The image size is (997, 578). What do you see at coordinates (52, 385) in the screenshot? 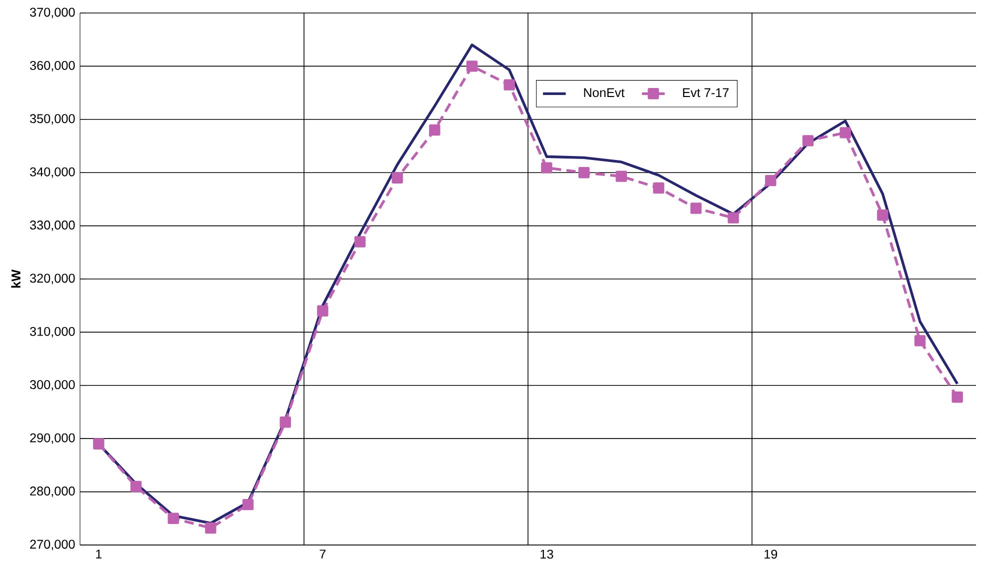
I see `y-tick-label: 300,000` at bounding box center [52, 385].